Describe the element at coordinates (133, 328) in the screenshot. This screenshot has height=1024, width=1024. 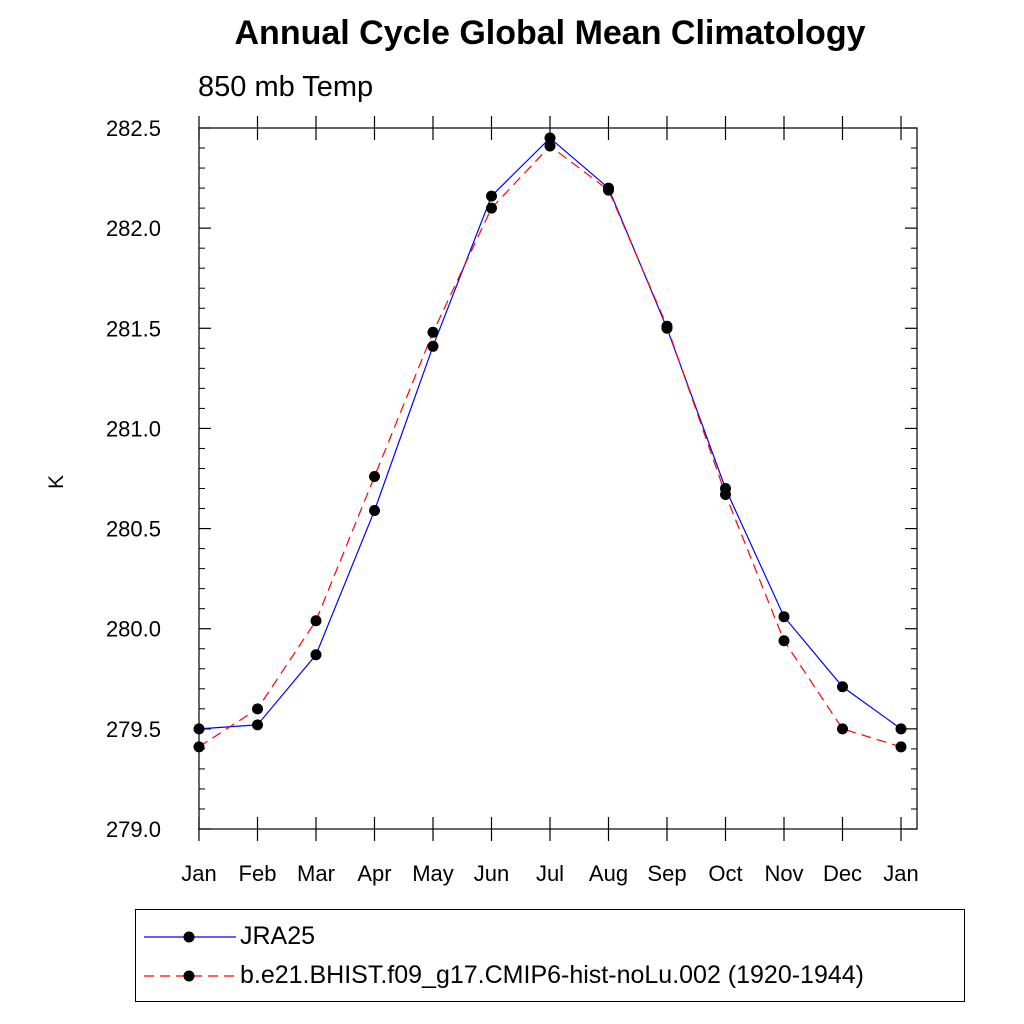
I see `y-tick-label: 281.5` at that location.